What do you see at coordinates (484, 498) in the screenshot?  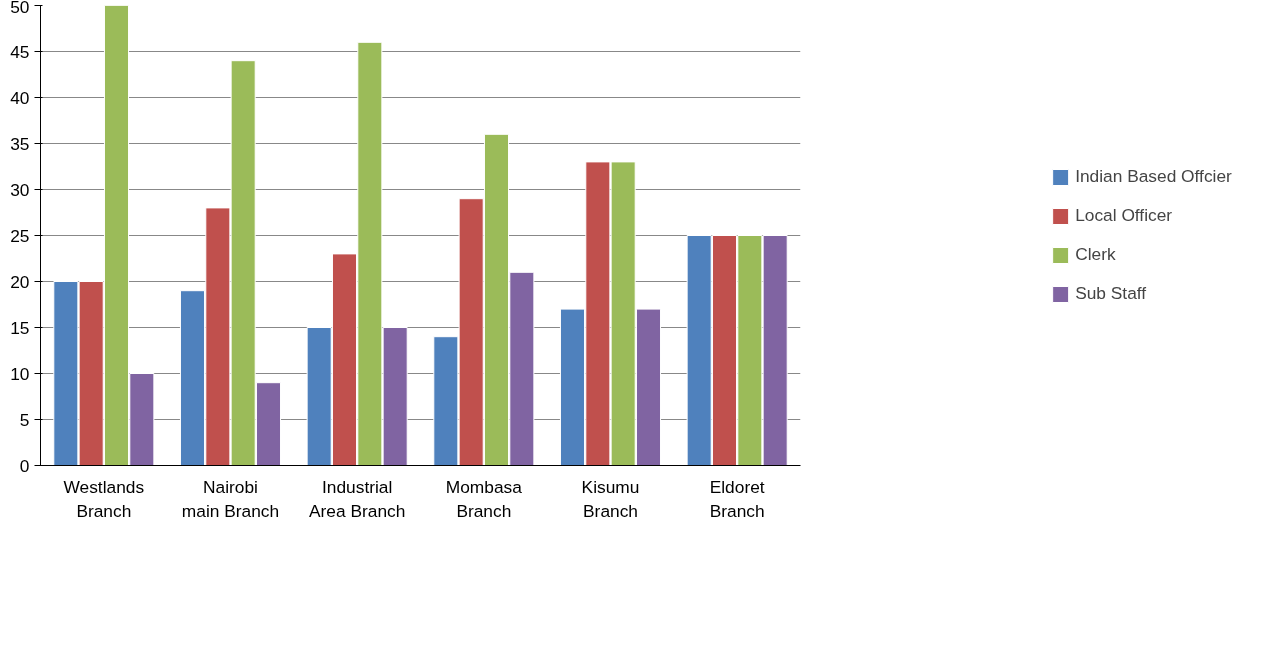 I see `x-tick-label: Mombasa Branch` at bounding box center [484, 498].